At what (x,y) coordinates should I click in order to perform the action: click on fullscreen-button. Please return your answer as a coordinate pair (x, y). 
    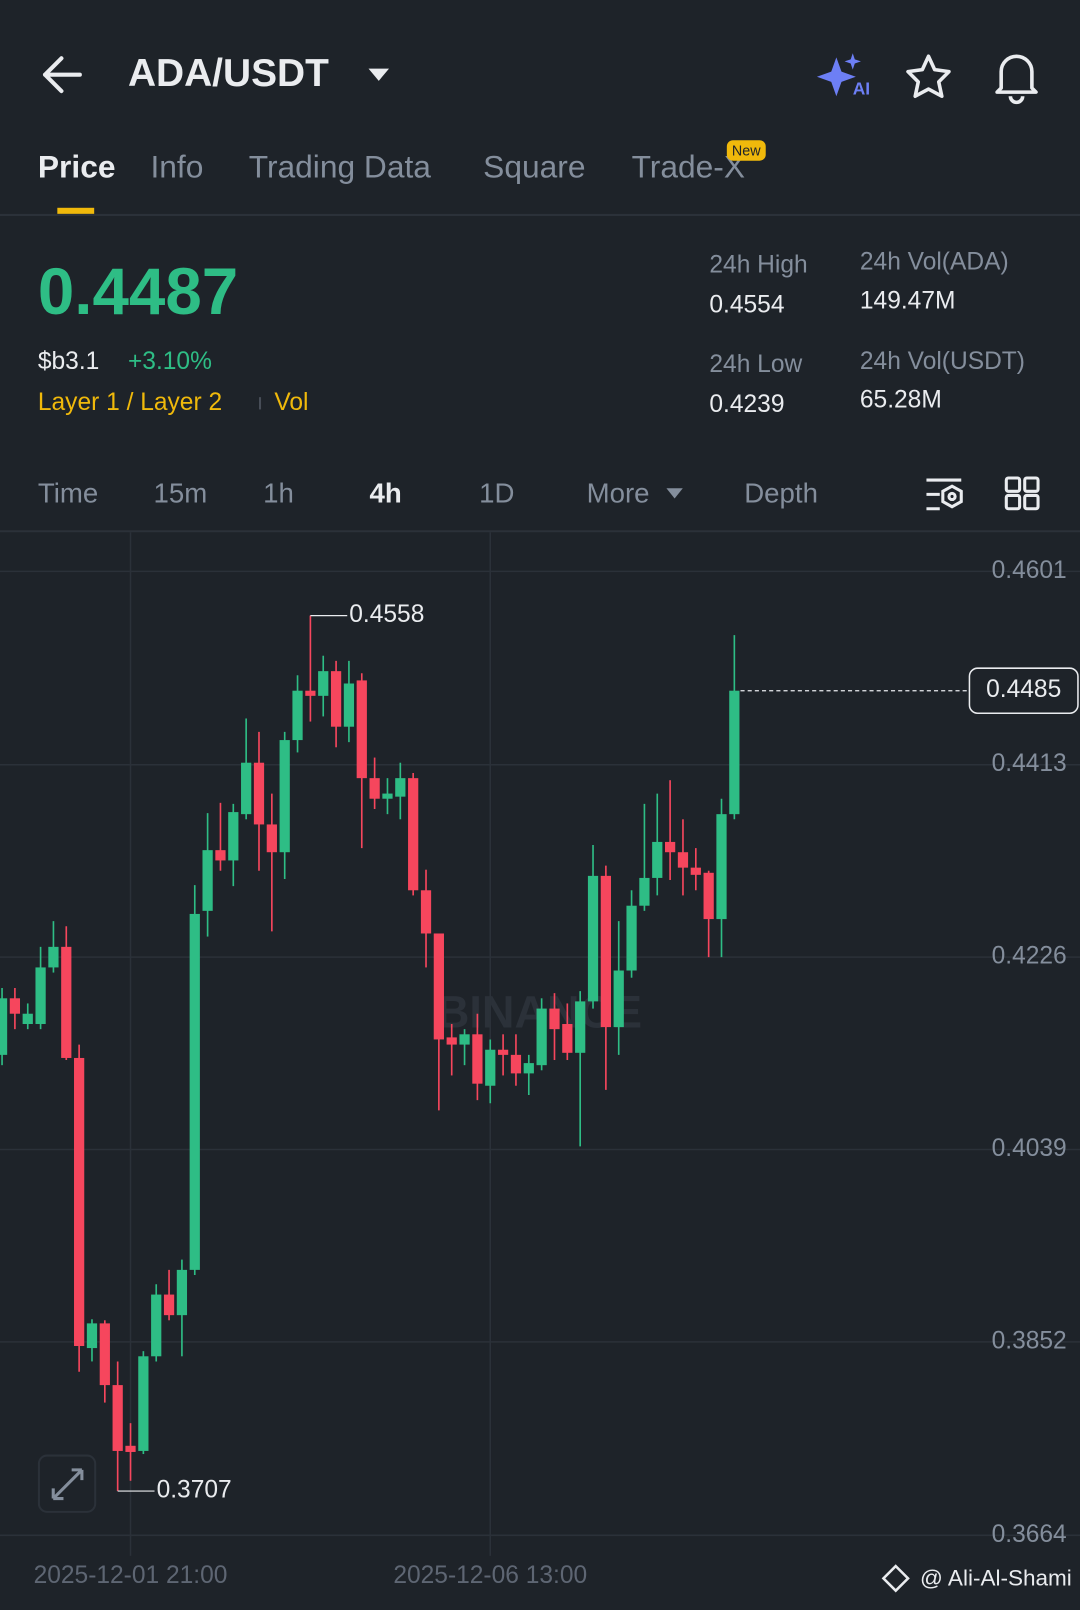
    Looking at the image, I should click on (67, 1483).